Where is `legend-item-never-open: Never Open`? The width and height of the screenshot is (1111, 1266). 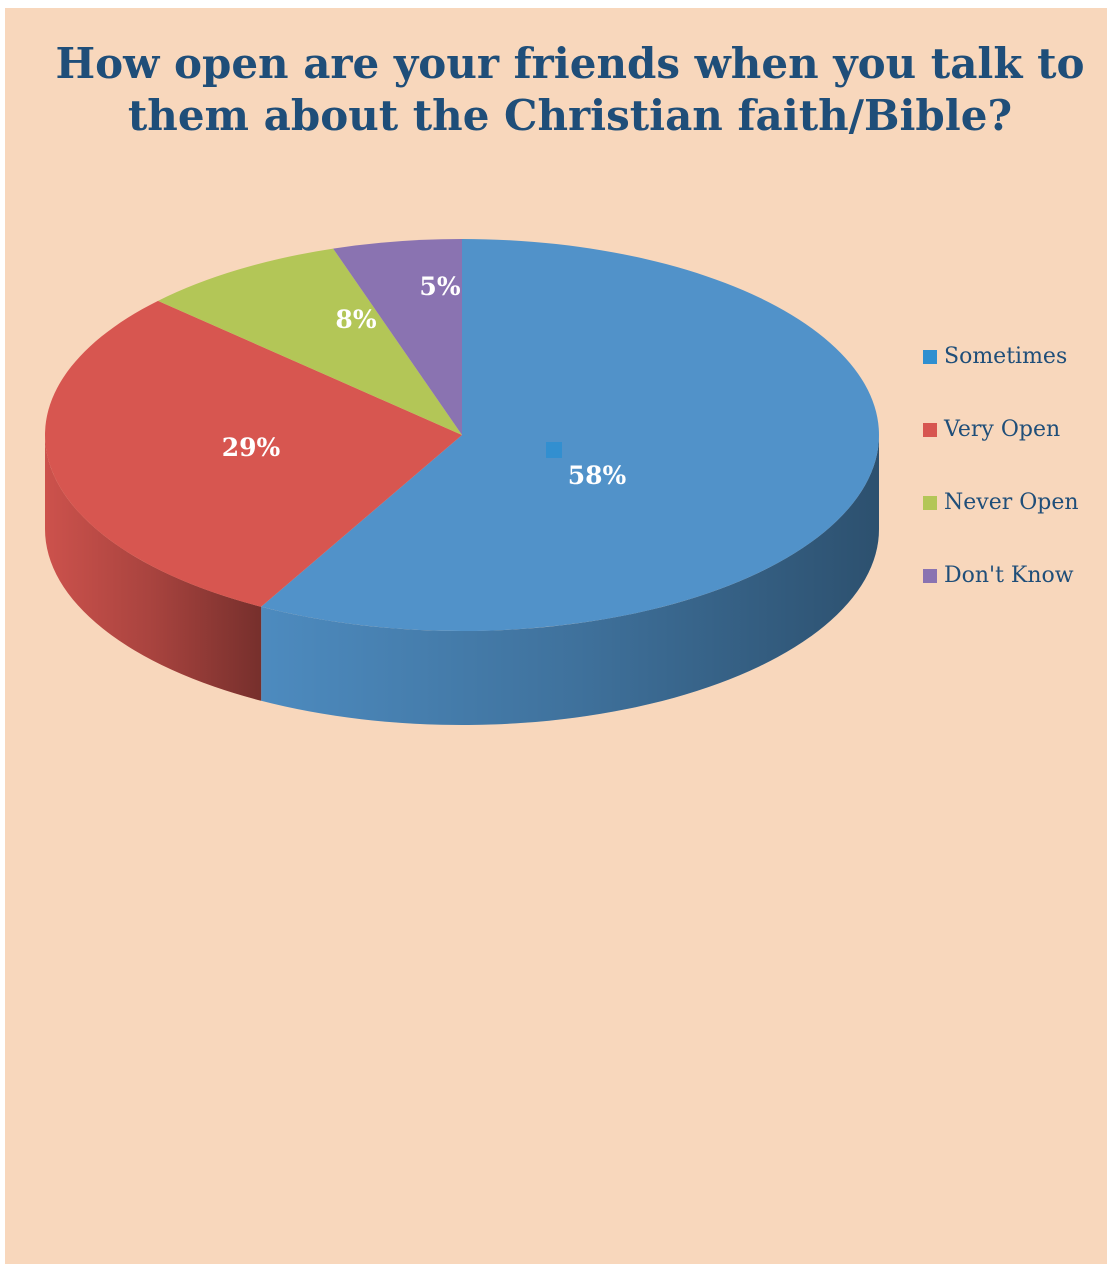 legend-item-never-open: Never Open is located at coordinates (1001, 502).